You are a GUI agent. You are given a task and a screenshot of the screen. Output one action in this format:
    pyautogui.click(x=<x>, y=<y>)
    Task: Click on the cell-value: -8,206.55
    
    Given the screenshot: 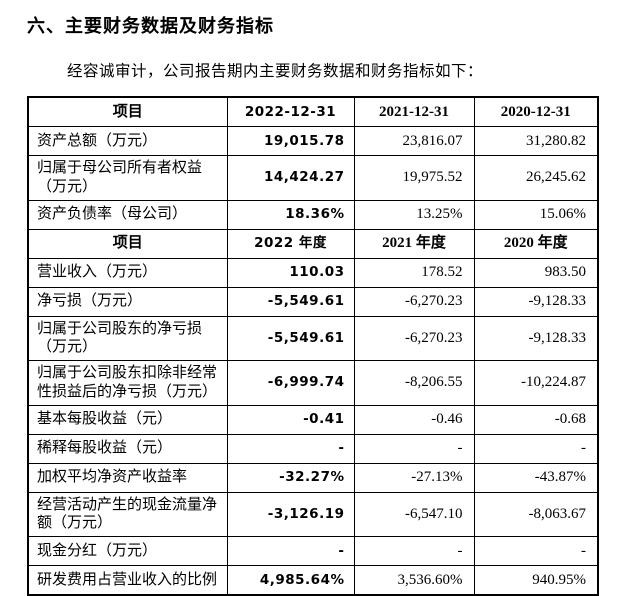 What is the action you would take?
    pyautogui.click(x=414, y=383)
    